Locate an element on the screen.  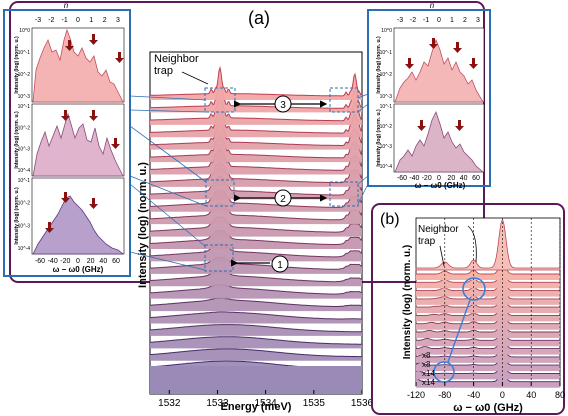
scale-label: x8 is located at coordinates (426, 364).